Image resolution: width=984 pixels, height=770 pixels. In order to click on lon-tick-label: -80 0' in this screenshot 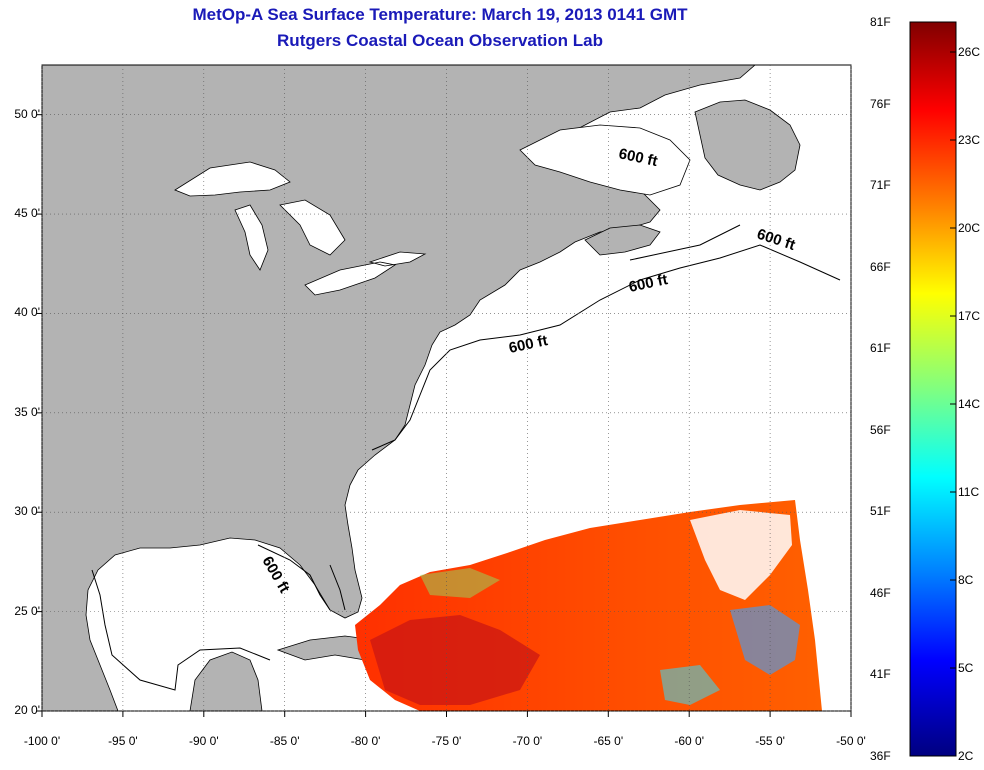, I will do `click(365, 741)`.